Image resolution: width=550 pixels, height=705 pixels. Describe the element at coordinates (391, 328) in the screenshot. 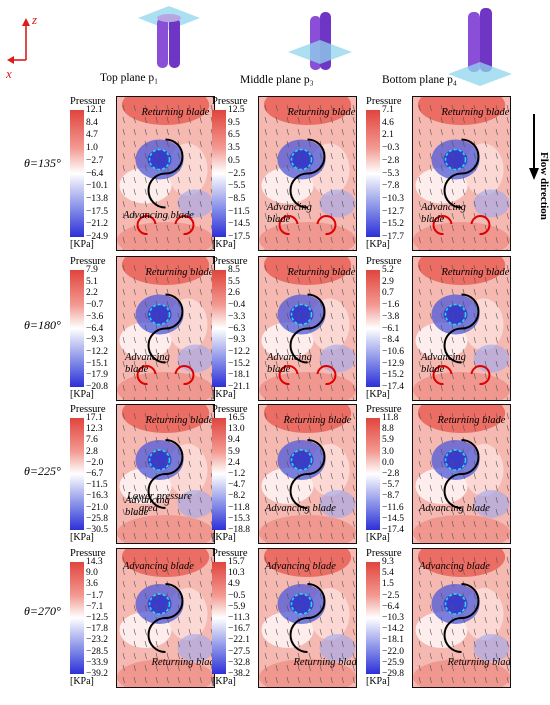

I see `colorbar-tick: −6.1` at that location.